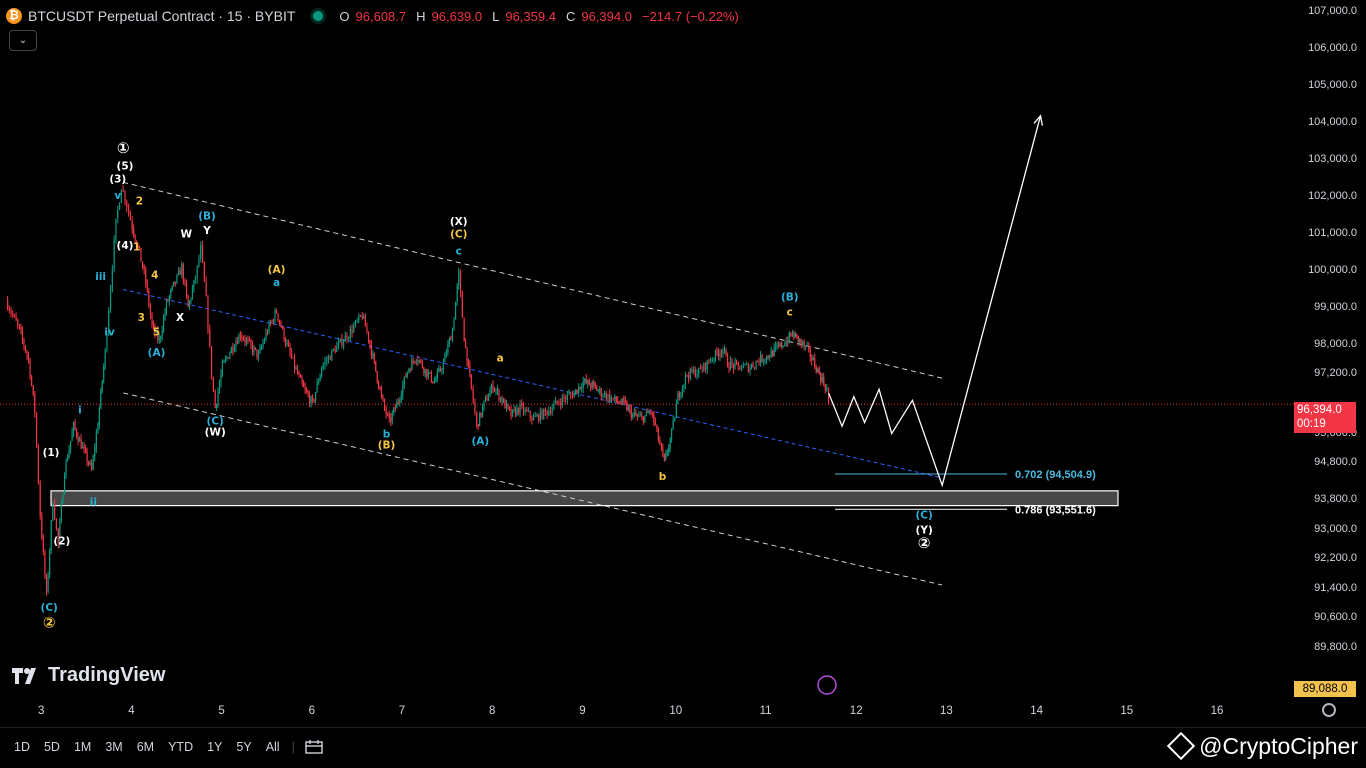  What do you see at coordinates (215, 746) in the screenshot?
I see `timeframe-1y: 1Y` at bounding box center [215, 746].